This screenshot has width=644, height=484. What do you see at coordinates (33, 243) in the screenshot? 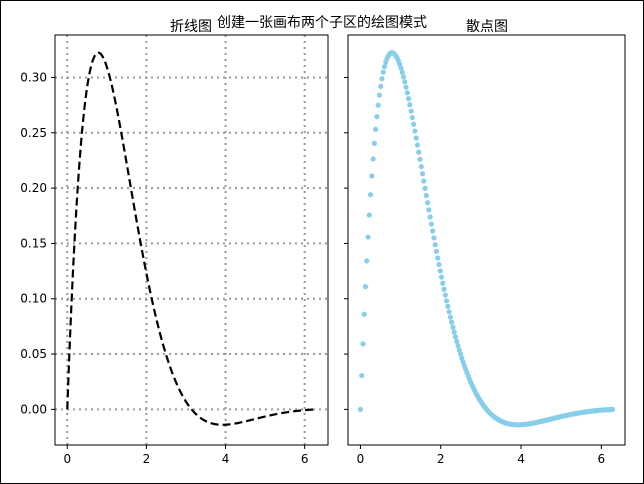
I see `y-tick-label: 0.15` at bounding box center [33, 243].